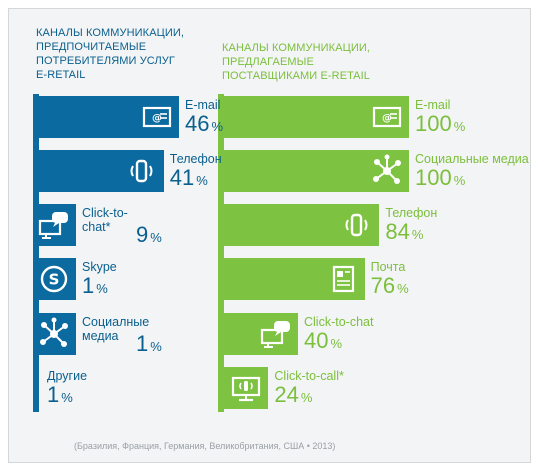  Describe the element at coordinates (388, 267) in the screenshot. I see `retailer-label-4: Почта` at that location.